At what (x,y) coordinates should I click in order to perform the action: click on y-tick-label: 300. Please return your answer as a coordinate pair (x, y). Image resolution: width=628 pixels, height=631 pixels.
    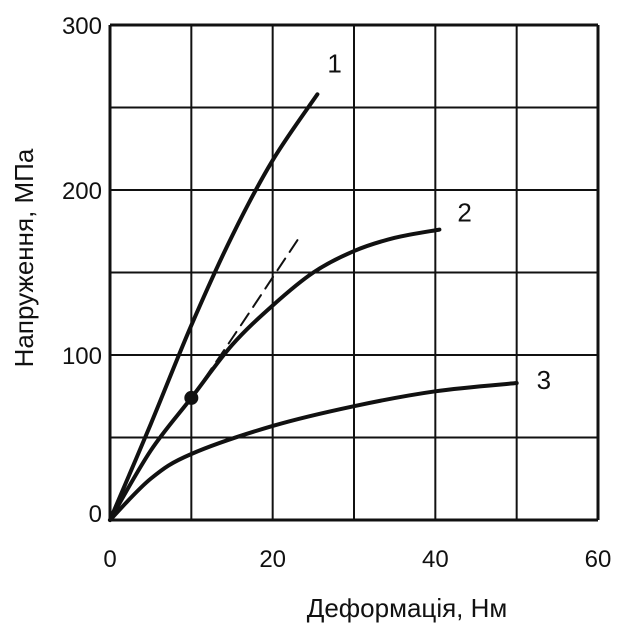
    Looking at the image, I should click on (82, 26).